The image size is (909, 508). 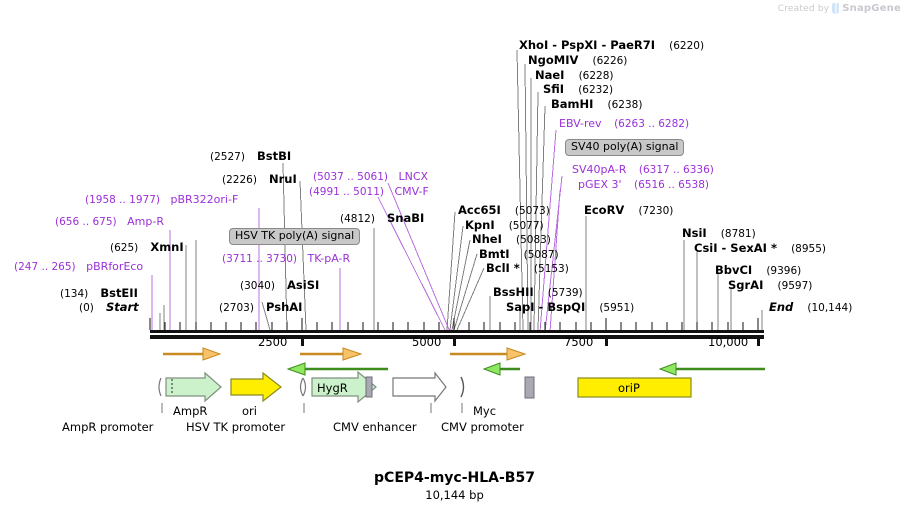 What do you see at coordinates (109, 306) in the screenshot?
I see `site-label-start: (0) Start` at bounding box center [109, 306].